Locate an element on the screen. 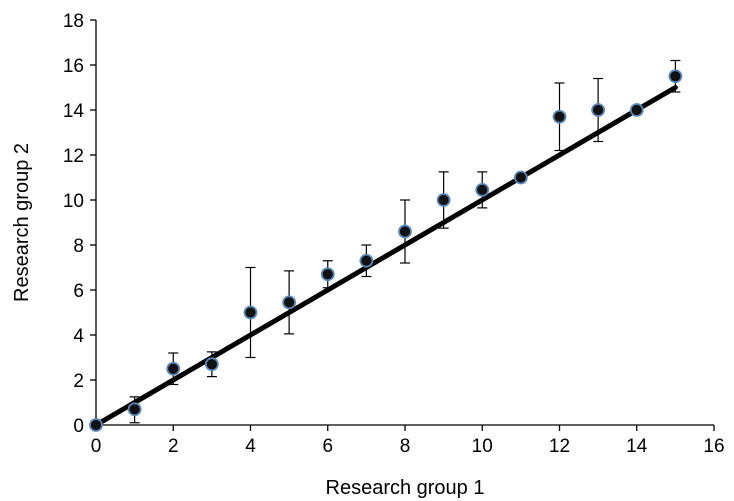 The width and height of the screenshot is (734, 501). y-tick-label: 18 is located at coordinates (73, 21).